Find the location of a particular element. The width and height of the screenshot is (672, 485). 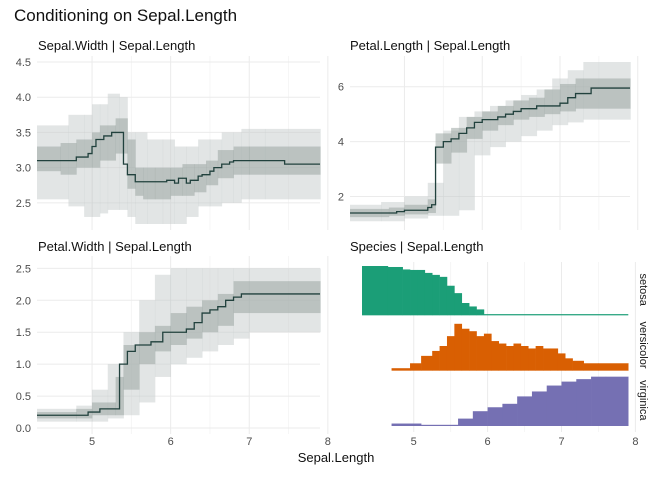

y-tick-label: 4.5 is located at coordinates (23, 63).